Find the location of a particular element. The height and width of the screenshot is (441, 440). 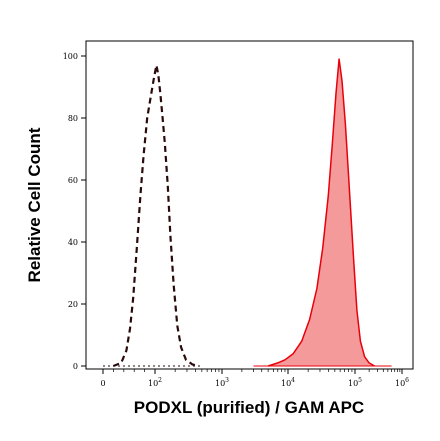

y-tick-label: 80 is located at coordinates (73, 118).